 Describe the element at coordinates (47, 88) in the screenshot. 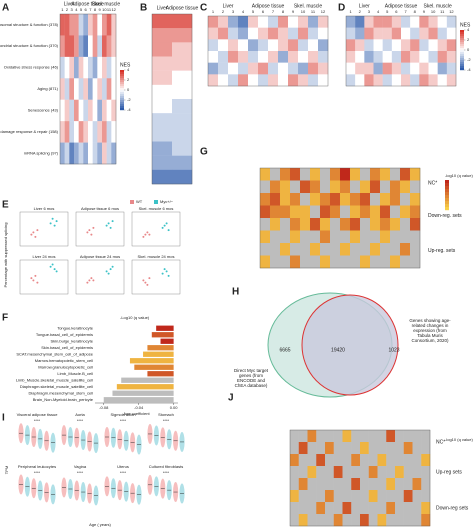

I see `row-label: Aging (871)` at that location.